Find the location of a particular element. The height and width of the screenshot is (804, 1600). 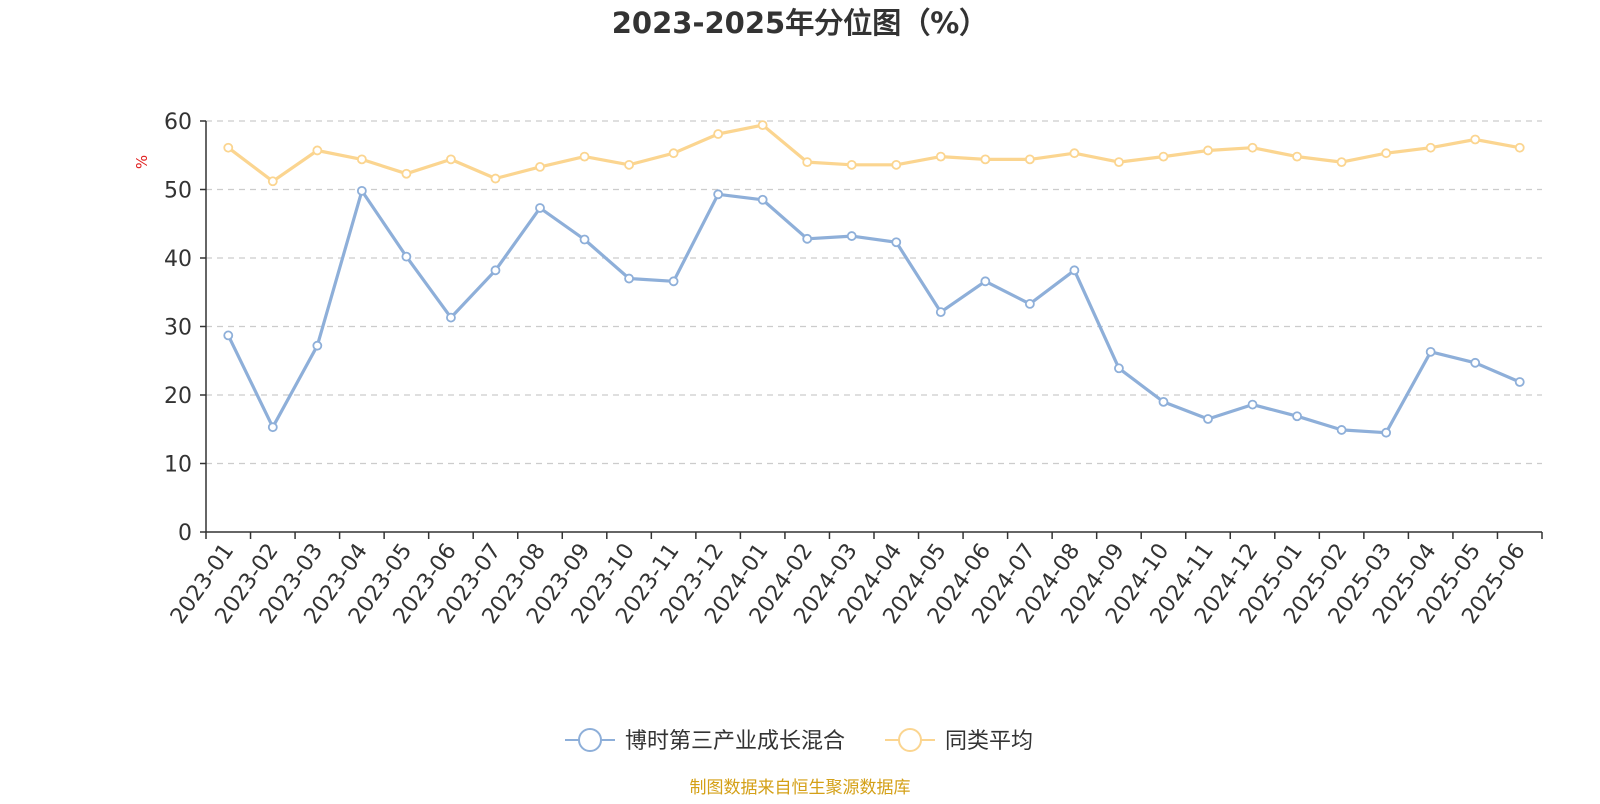

legend-item-2: 同类平均 is located at coordinates (959, 741).